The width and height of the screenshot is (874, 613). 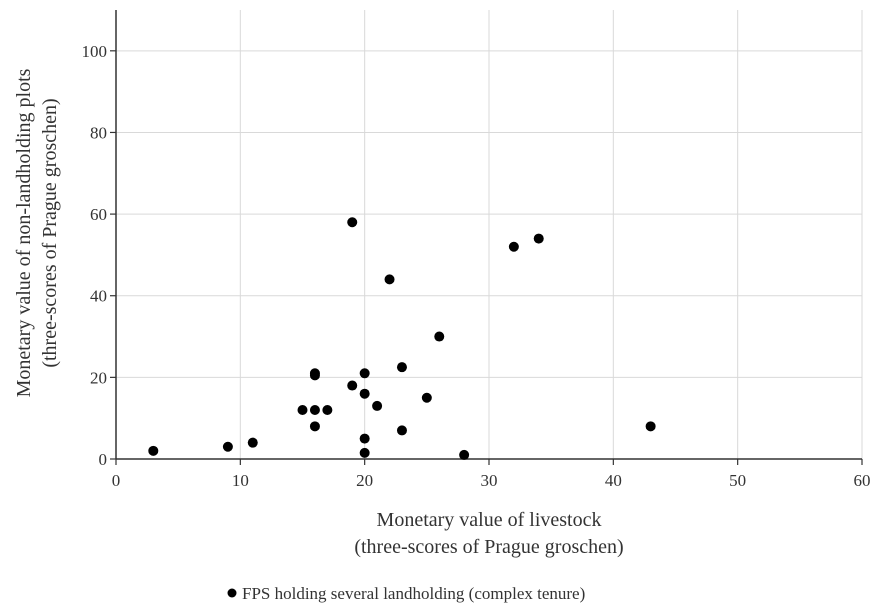 I want to click on y-tick-label-100: 100, so click(x=95, y=51).